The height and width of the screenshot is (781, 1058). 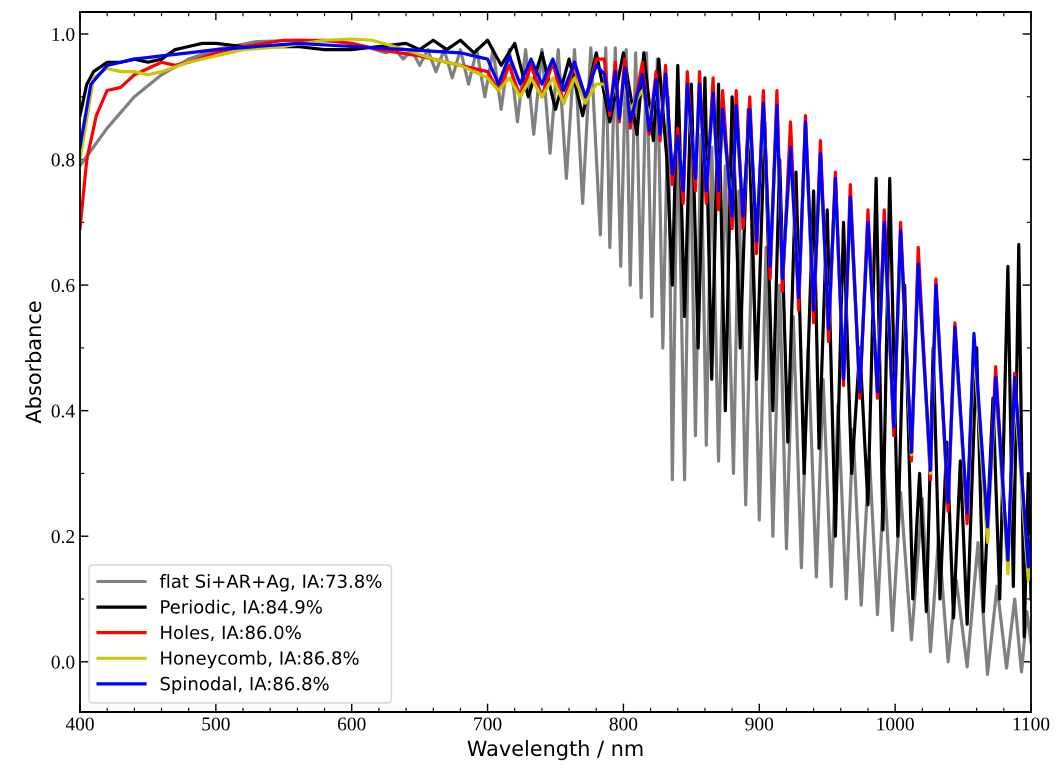 I want to click on x-tick-label: 700, so click(x=488, y=724).